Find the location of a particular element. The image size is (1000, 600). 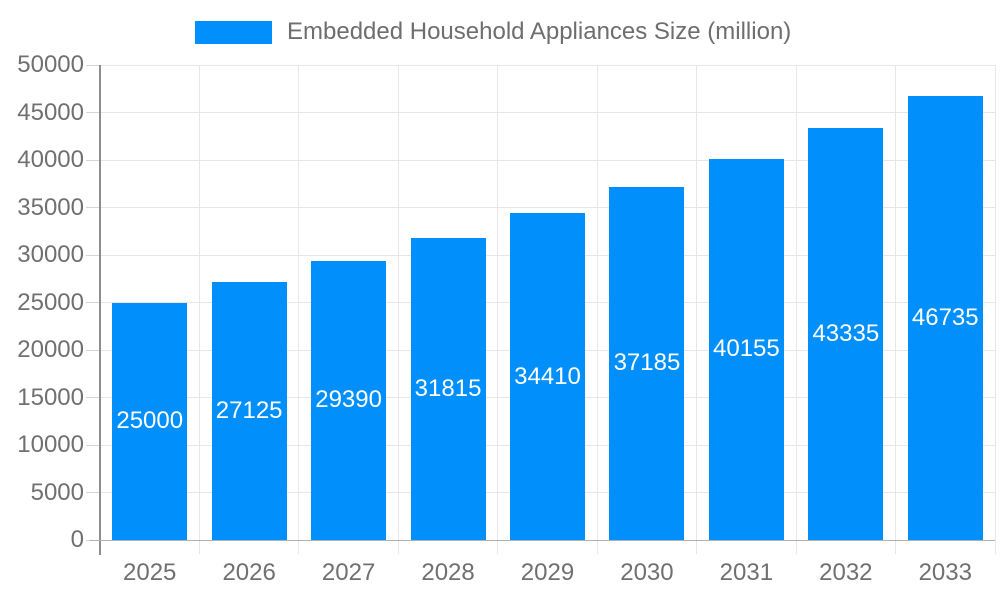

bar-value-label: 31815 is located at coordinates (448, 388).